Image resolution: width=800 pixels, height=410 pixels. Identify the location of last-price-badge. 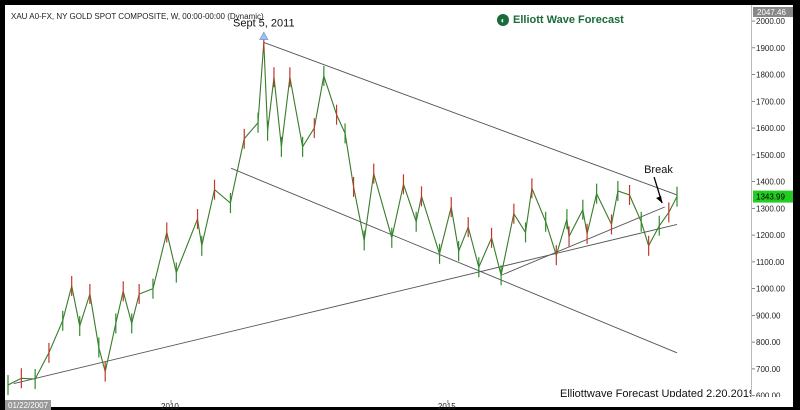
(773, 196).